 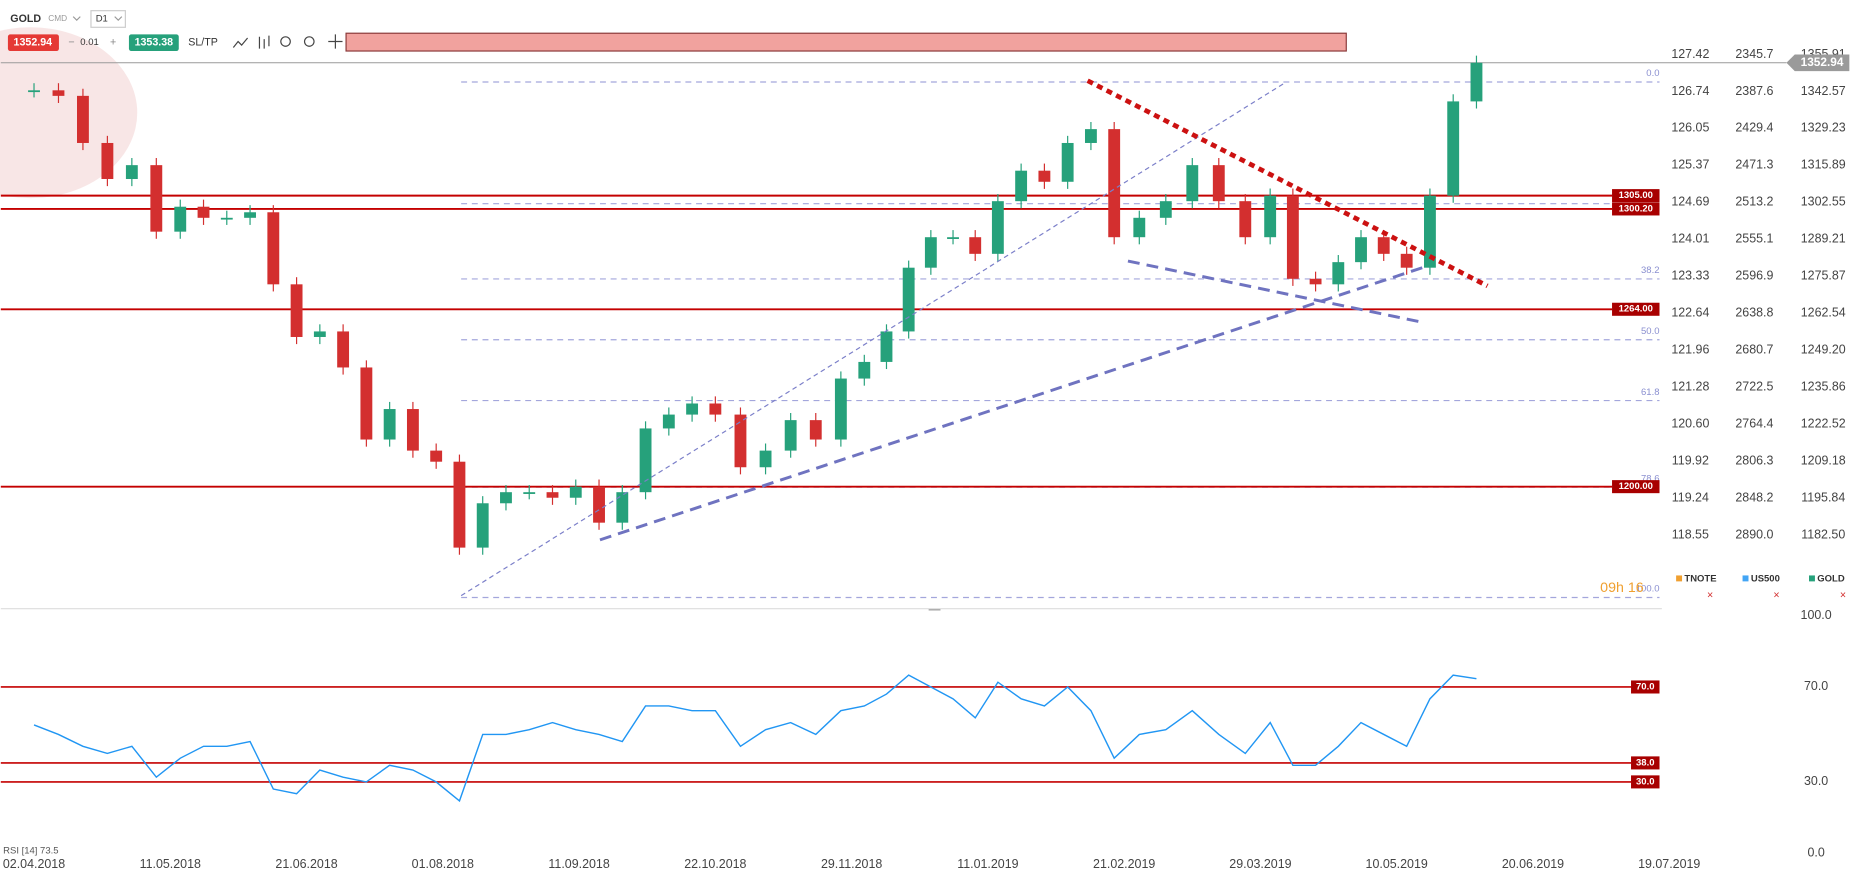 What do you see at coordinates (1754, 497) in the screenshot?
I see `us500-tick-label: 2848.2` at bounding box center [1754, 497].